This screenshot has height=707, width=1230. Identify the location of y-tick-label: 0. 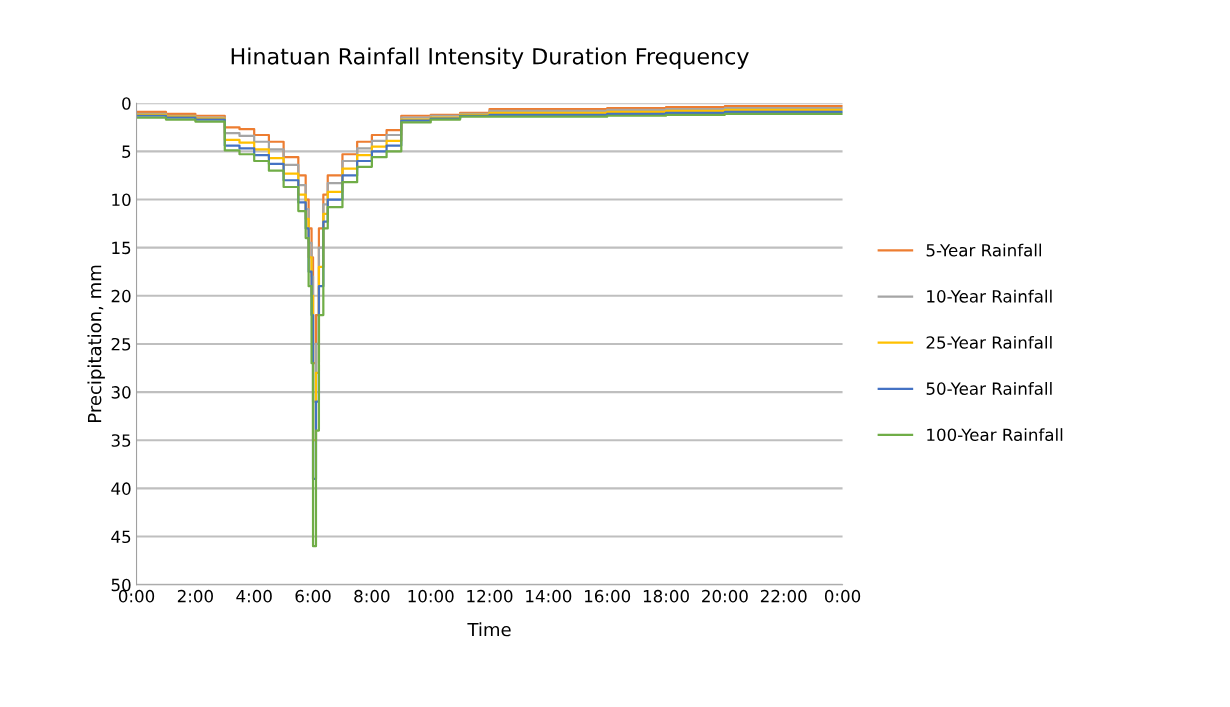
(126, 103).